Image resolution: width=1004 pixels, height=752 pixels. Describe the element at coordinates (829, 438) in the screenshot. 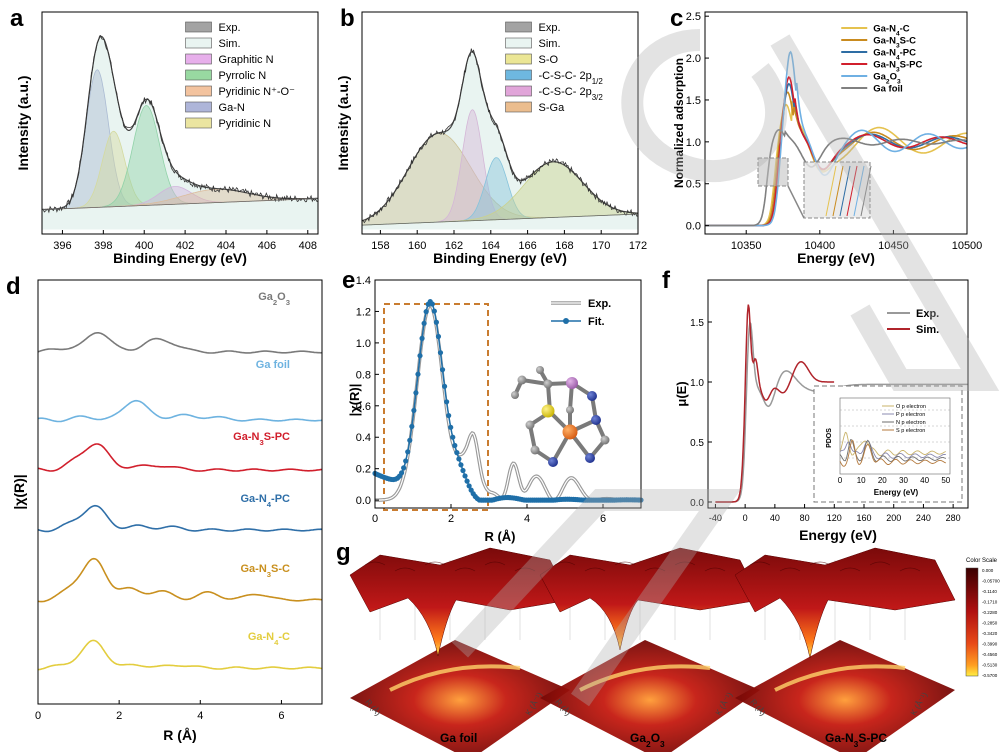

I see `pdos-inset-ylabel: PDOS` at that location.